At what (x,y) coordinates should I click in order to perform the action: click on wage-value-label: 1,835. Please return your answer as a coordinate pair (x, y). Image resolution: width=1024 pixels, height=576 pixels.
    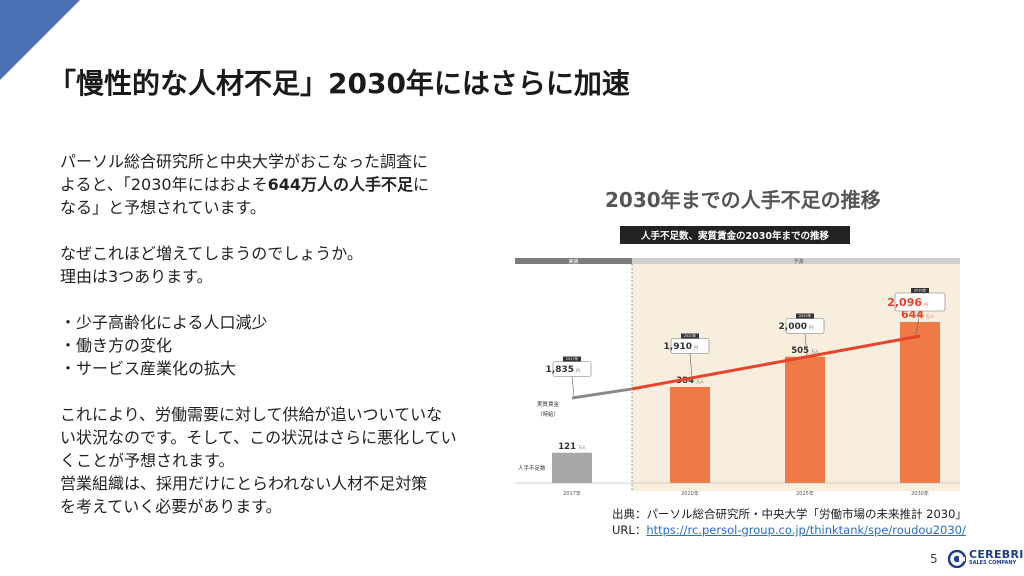
    Looking at the image, I should click on (560, 370).